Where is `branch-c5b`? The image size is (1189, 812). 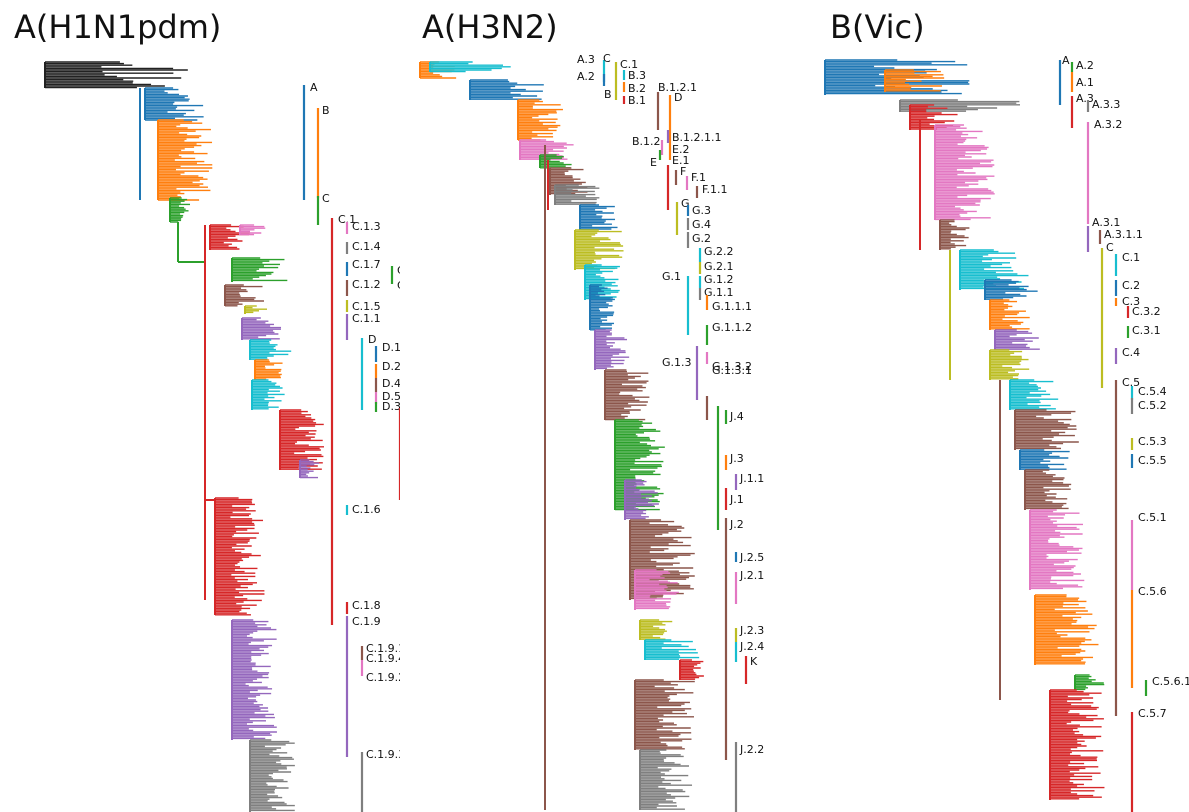
branch-c5b is located at coordinates (1048, 489).